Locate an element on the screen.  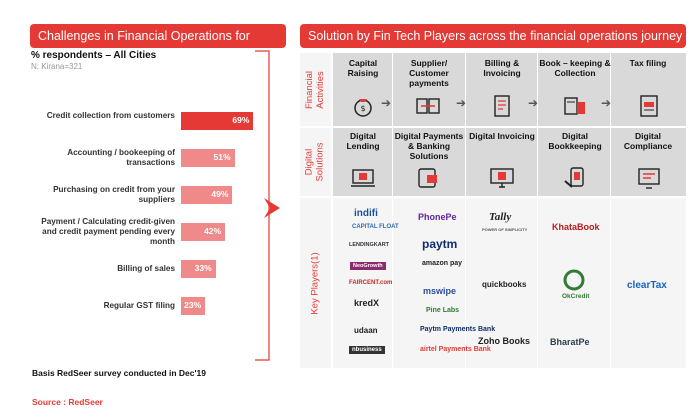
logo-zoho-books: Zoho Books is located at coordinates (504, 341).